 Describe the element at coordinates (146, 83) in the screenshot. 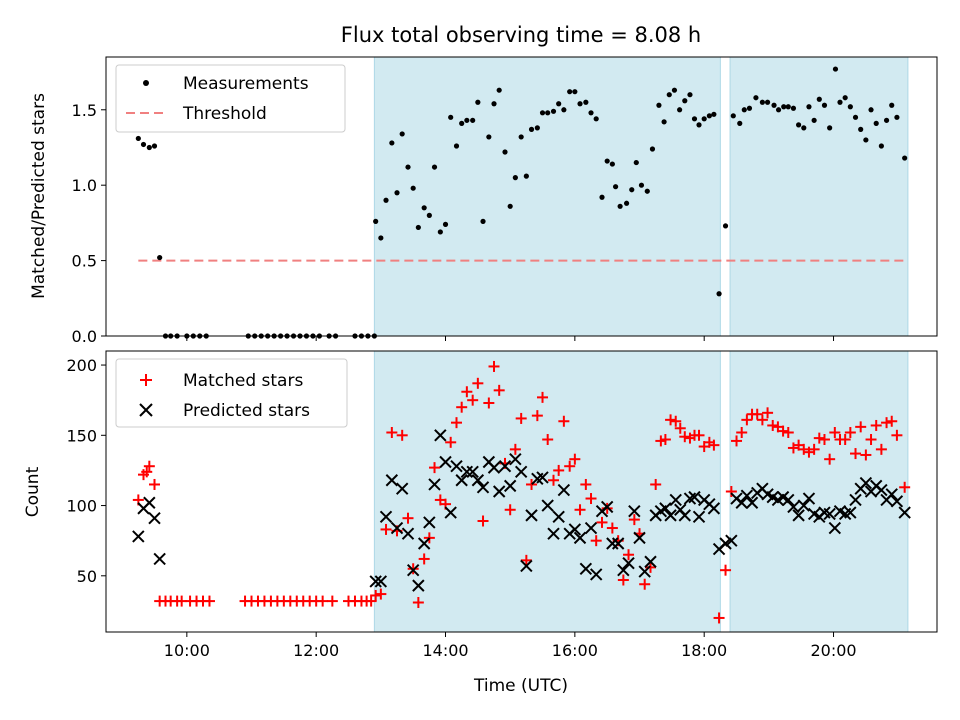

I see `legend-marker-measurements` at that location.